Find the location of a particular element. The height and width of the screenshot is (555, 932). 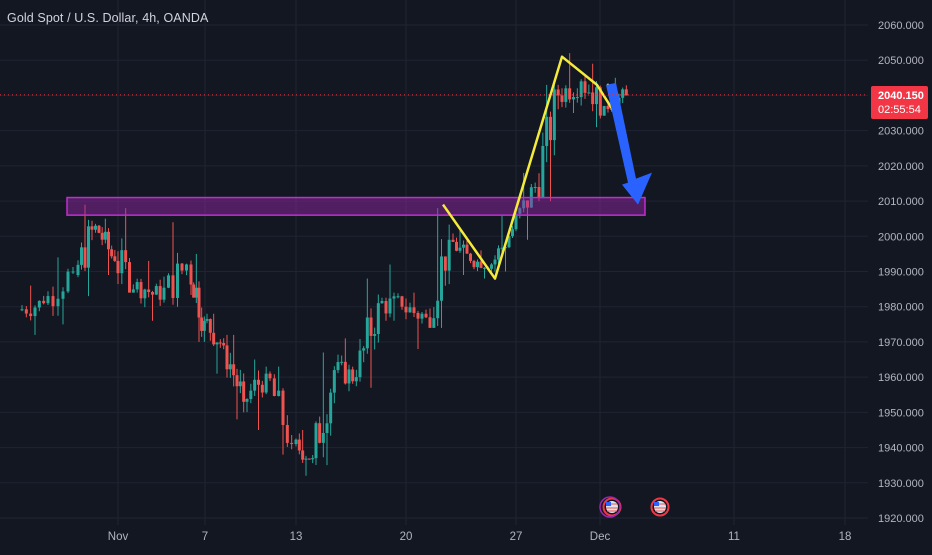

price-tick-label: 1920.000 is located at coordinates (901, 519).